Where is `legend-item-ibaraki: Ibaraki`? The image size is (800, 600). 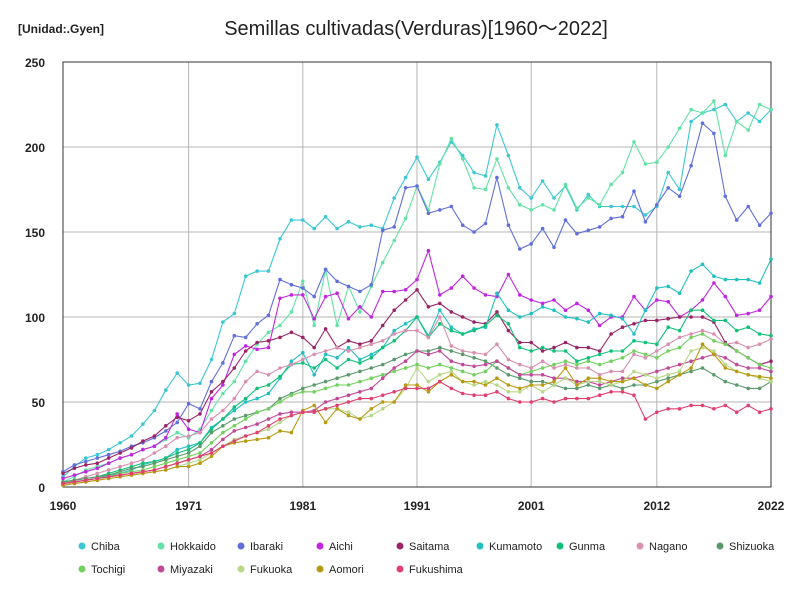 legend-item-ibaraki: Ibaraki is located at coordinates (260, 547).